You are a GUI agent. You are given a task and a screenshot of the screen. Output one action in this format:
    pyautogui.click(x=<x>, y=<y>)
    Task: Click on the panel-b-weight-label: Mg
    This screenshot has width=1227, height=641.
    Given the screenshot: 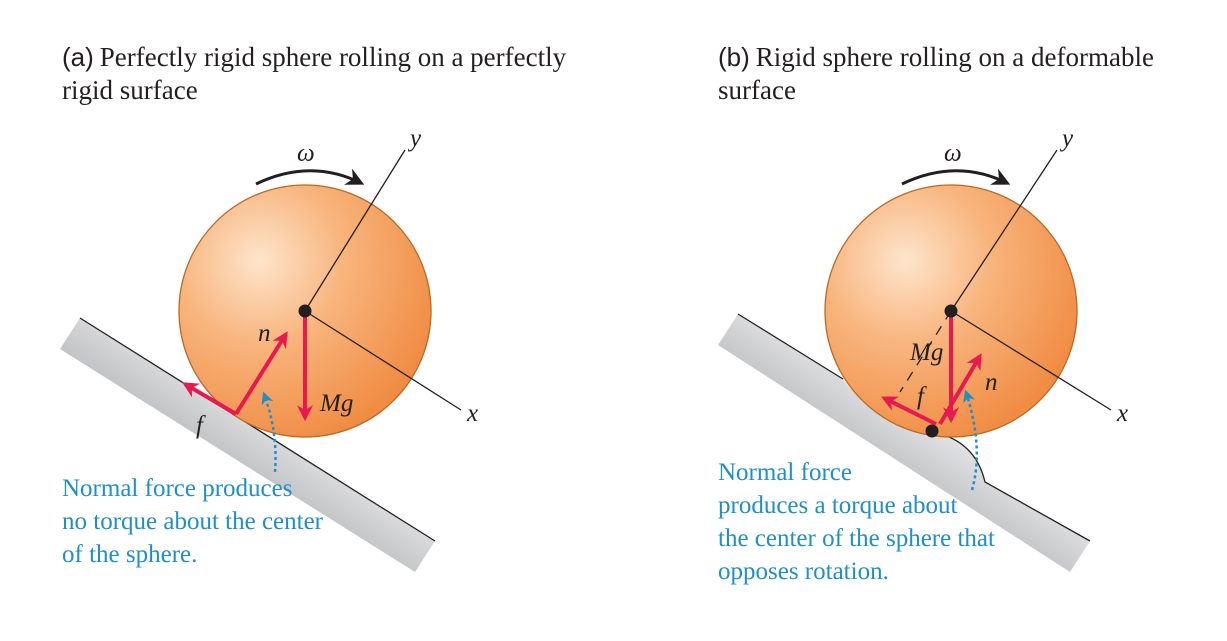 What is the action you would take?
    pyautogui.click(x=926, y=352)
    